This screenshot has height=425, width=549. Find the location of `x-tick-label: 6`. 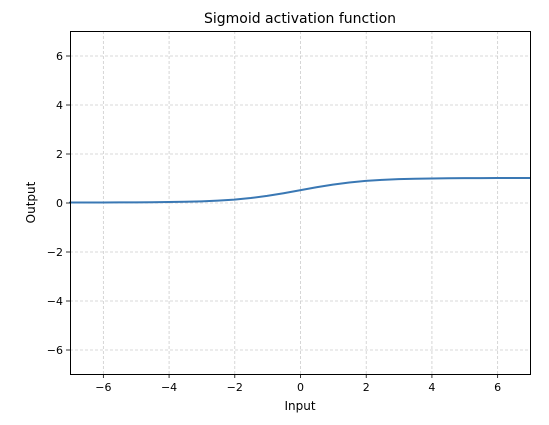

x-tick-label: 6 is located at coordinates (497, 387).